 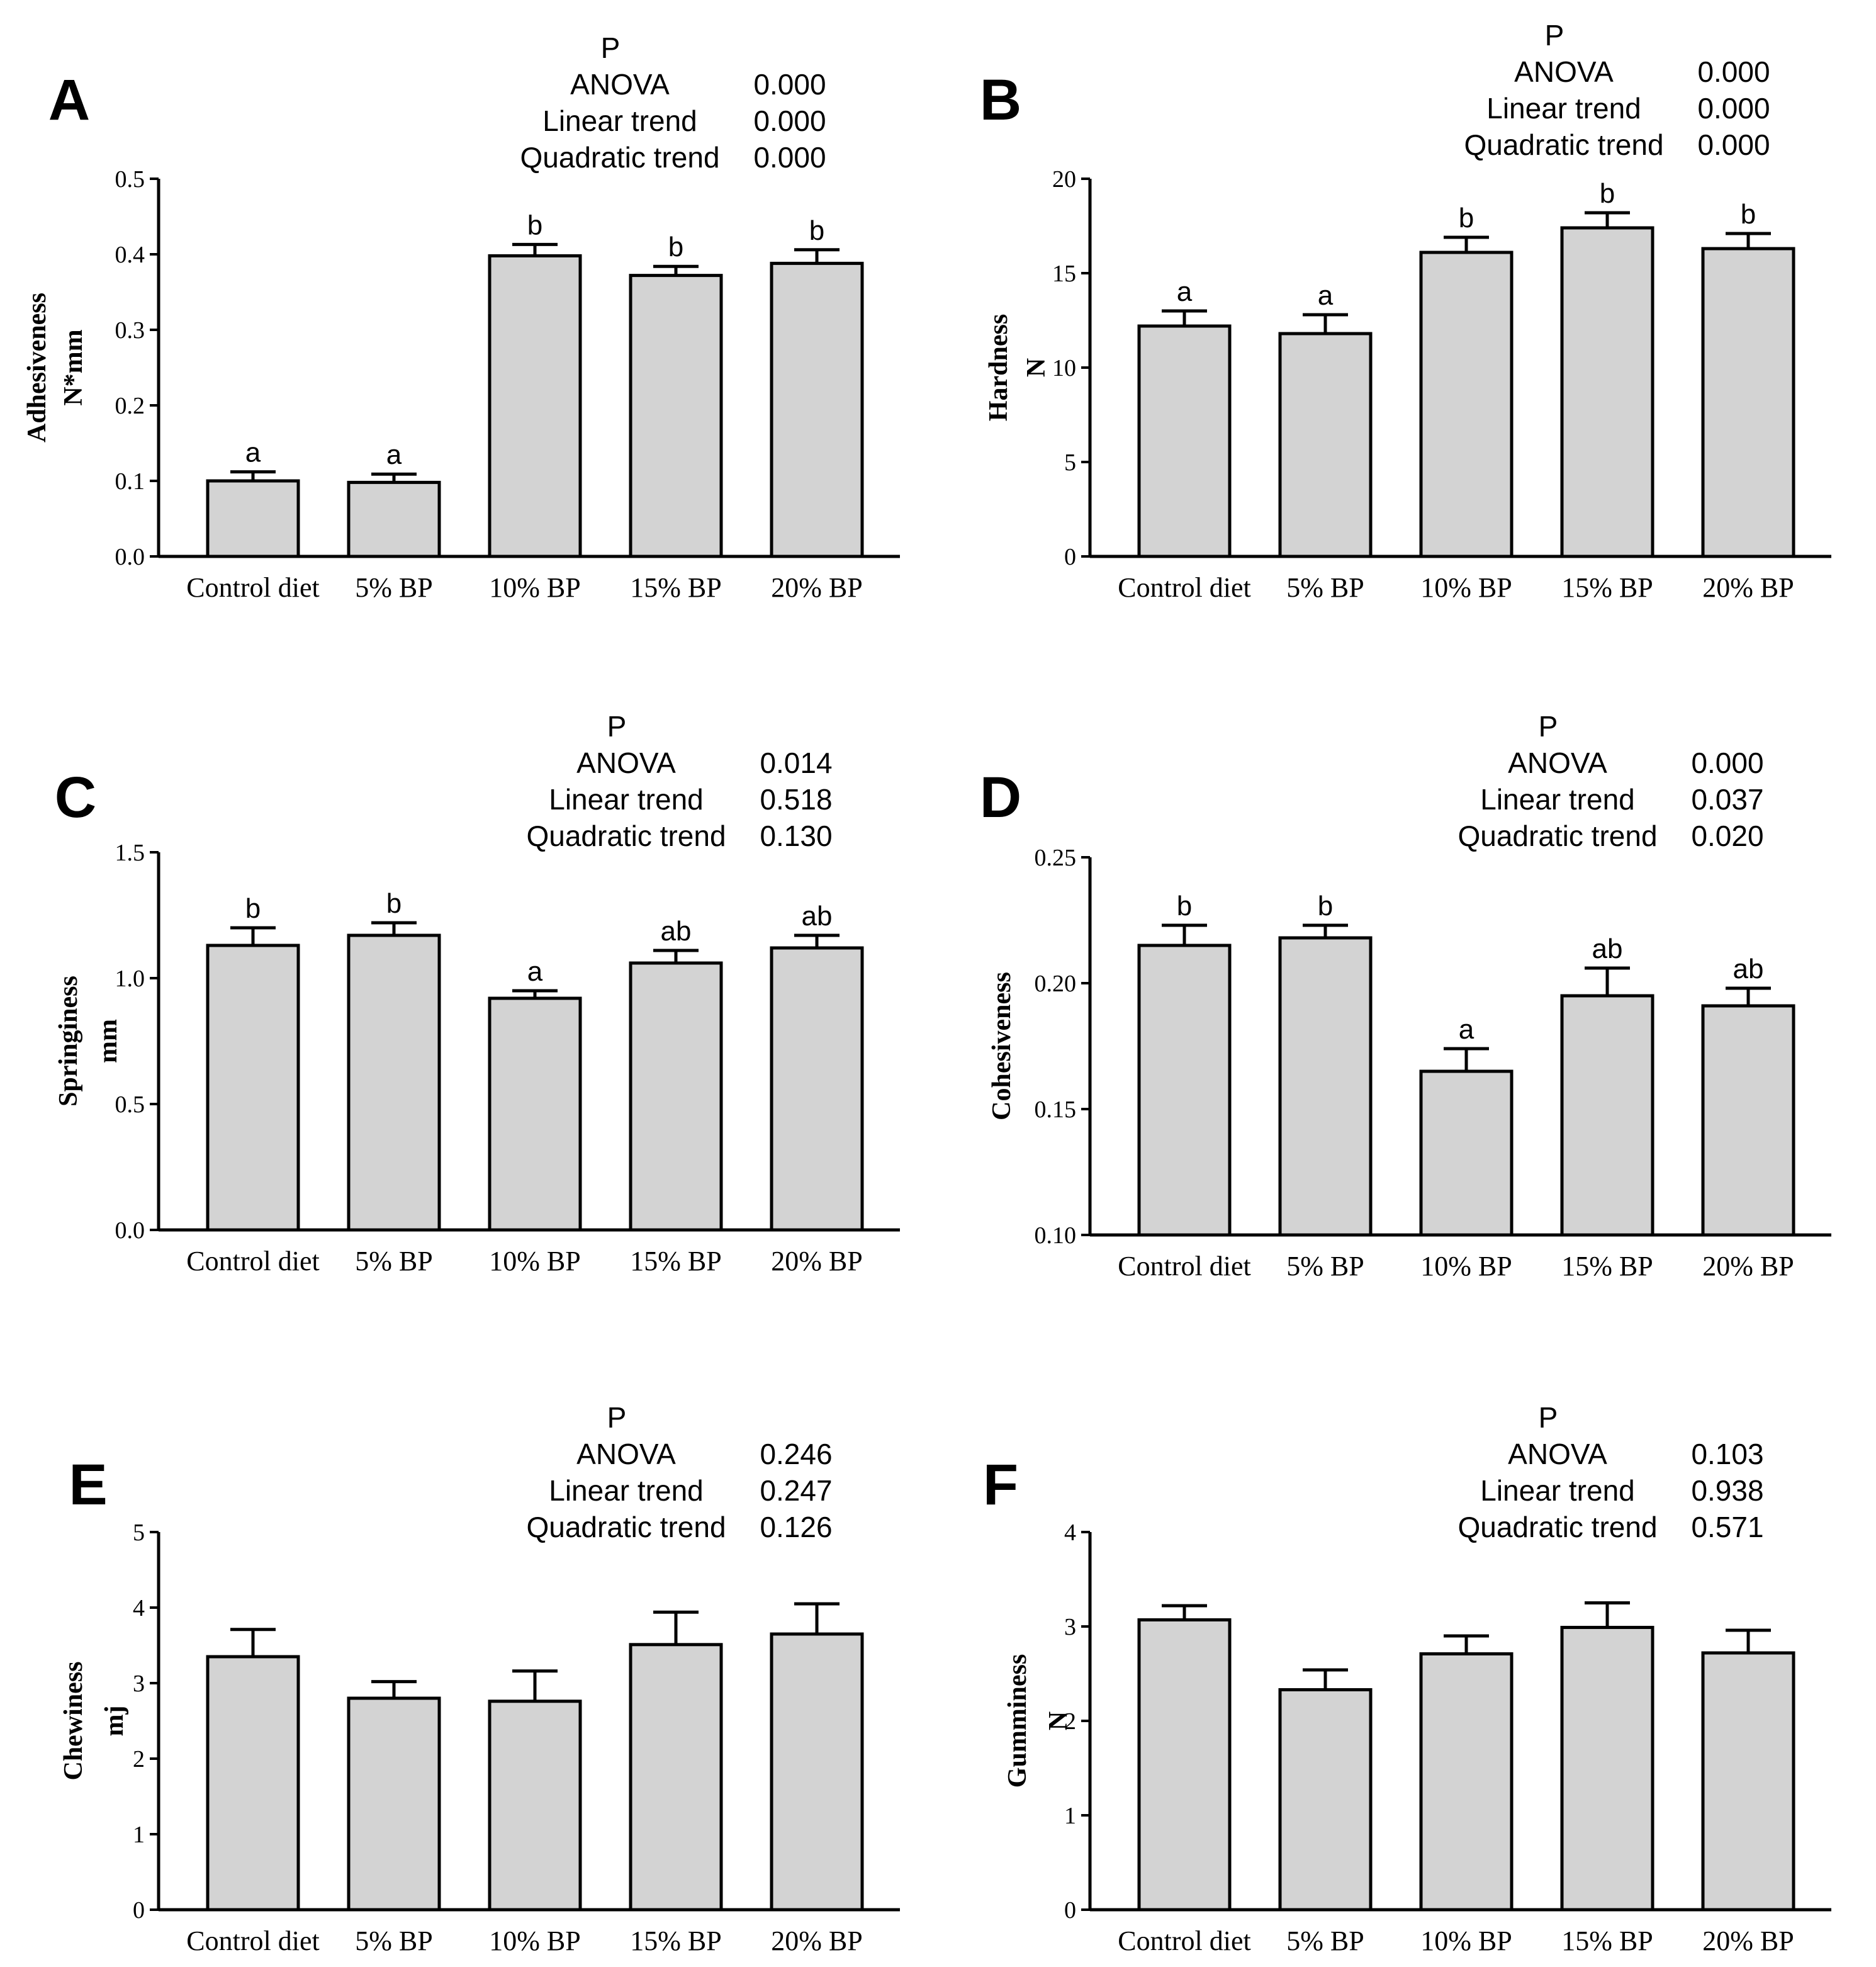 I want to click on y-tick-label: 0.0, so click(x=130, y=1230).